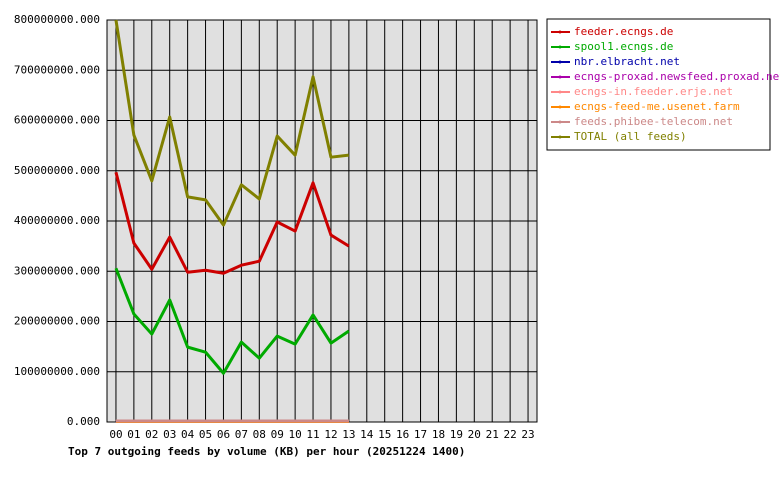 Image resolution: width=780 pixels, height=480 pixels. I want to click on x-tick-label: 18, so click(438, 434).